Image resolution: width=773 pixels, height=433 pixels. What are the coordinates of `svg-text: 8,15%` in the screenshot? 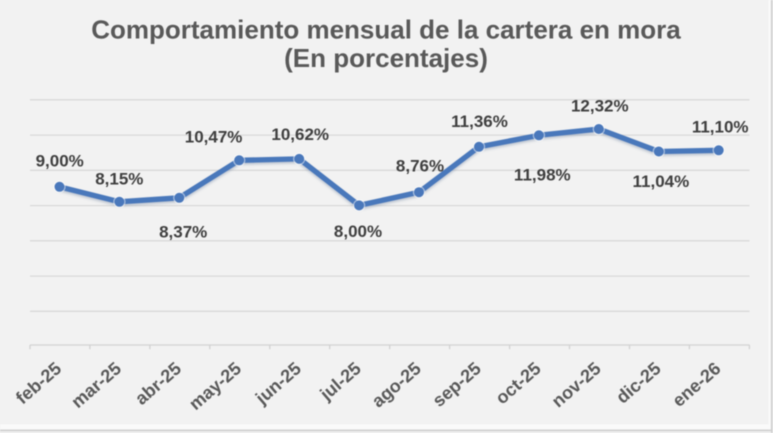 It's located at (119, 179).